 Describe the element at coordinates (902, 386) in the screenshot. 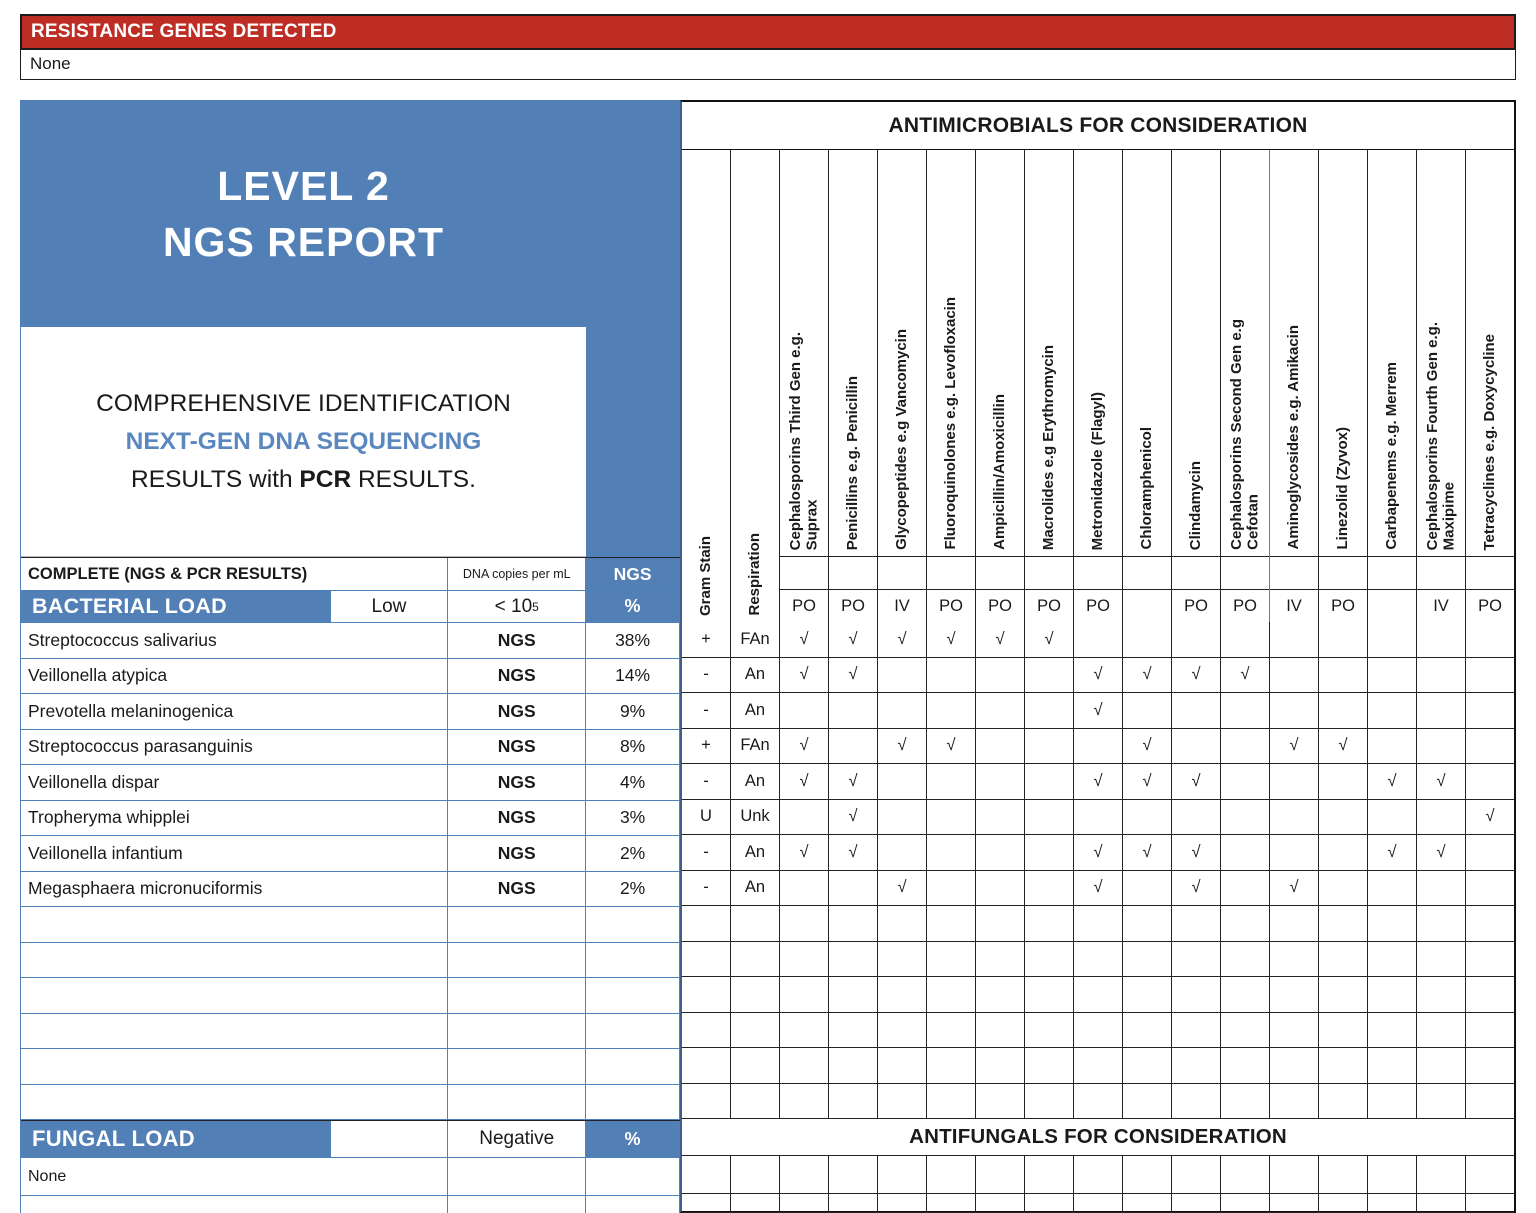

I see `column-header-glycopeptides-e-g-vancomycin: Glycopeptides e.g Vancomycin IV` at that location.